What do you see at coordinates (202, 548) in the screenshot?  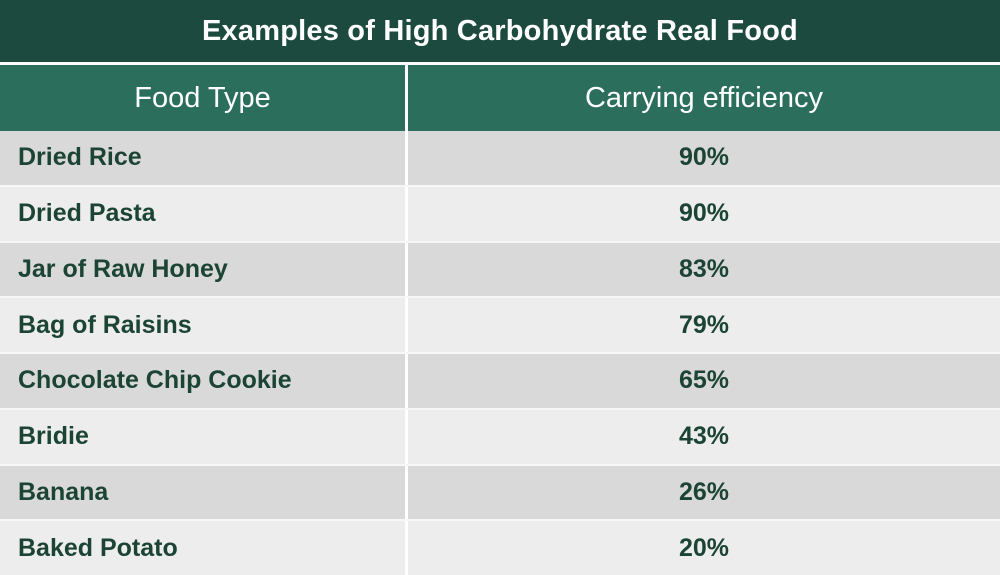 I see `food-type-cell: Baked Potato` at bounding box center [202, 548].